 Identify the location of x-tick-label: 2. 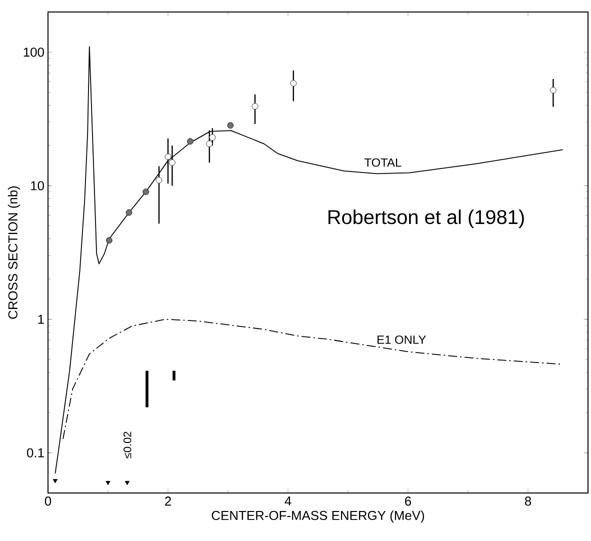
(168, 501).